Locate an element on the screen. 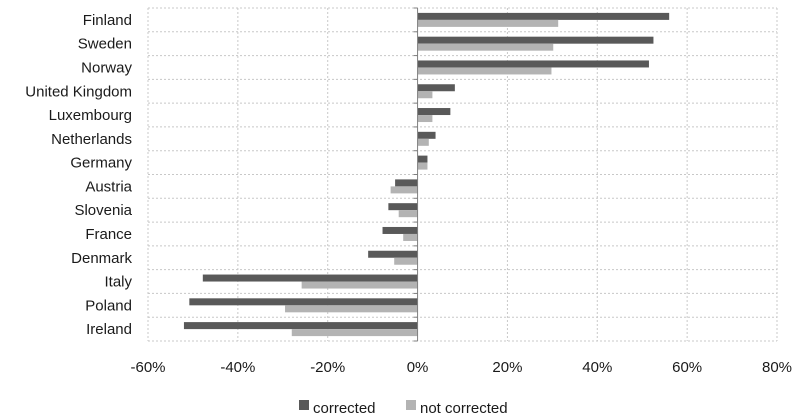 This screenshot has width=793, height=417. bar-corrected-finland is located at coordinates (543, 16).